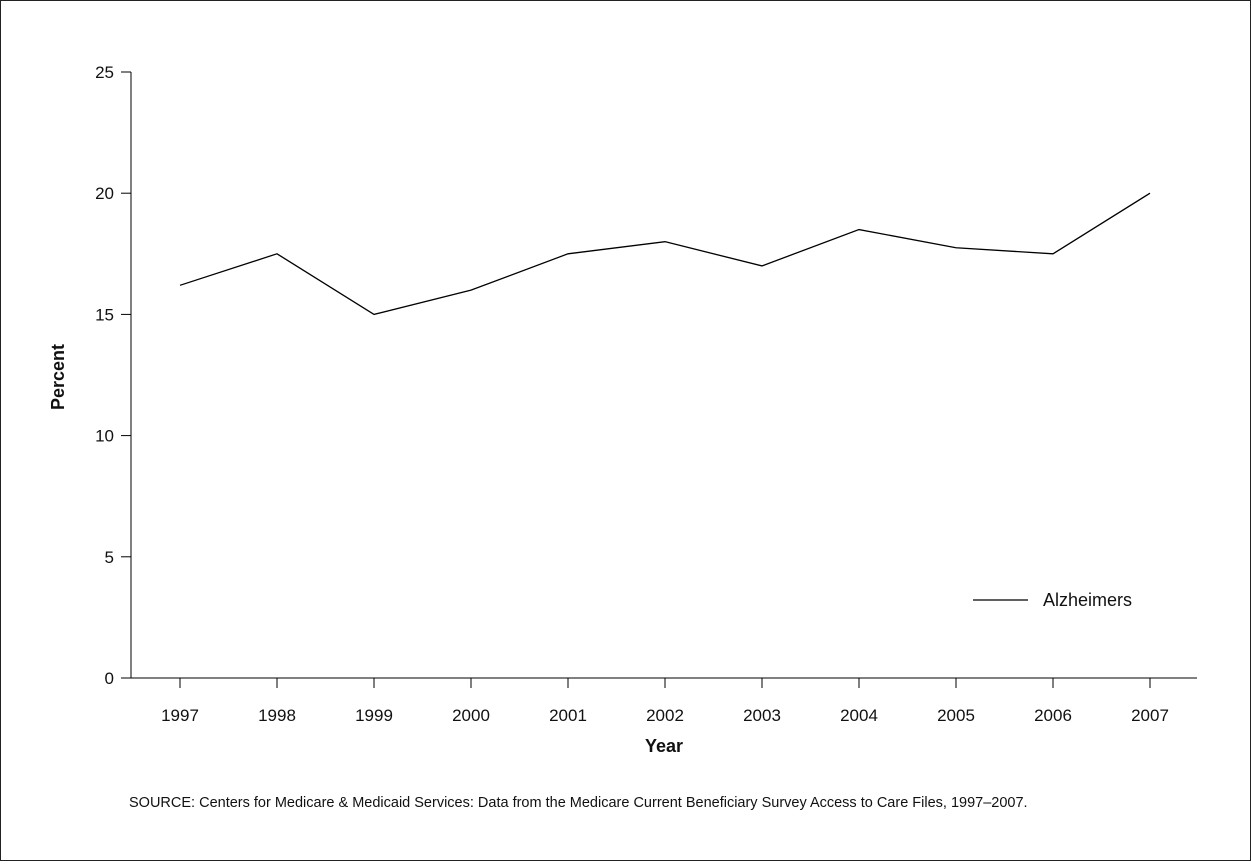  I want to click on x-tick-label: 1997, so click(180, 715).